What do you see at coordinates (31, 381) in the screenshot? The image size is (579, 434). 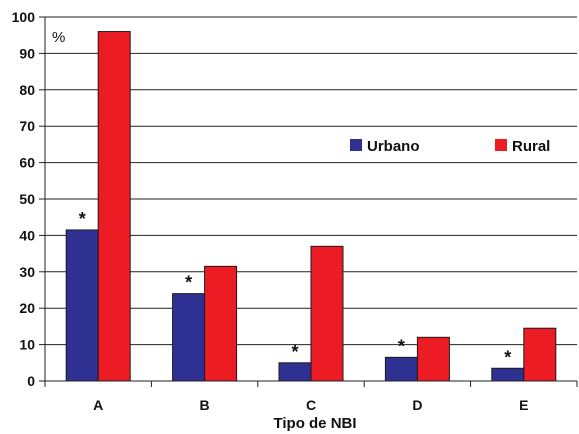 I see `y-tick-label: 0` at bounding box center [31, 381].